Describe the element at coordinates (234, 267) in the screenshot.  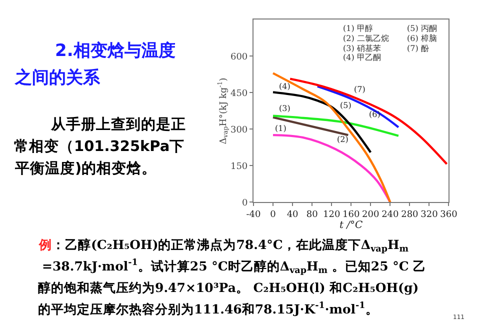
I see `text: =38.7kJ·mol$^{-1}$。试计算25 °C时乙醇的Δ$_{vap}$H$_{m}$ 。已知25 °C 乙` at that location.